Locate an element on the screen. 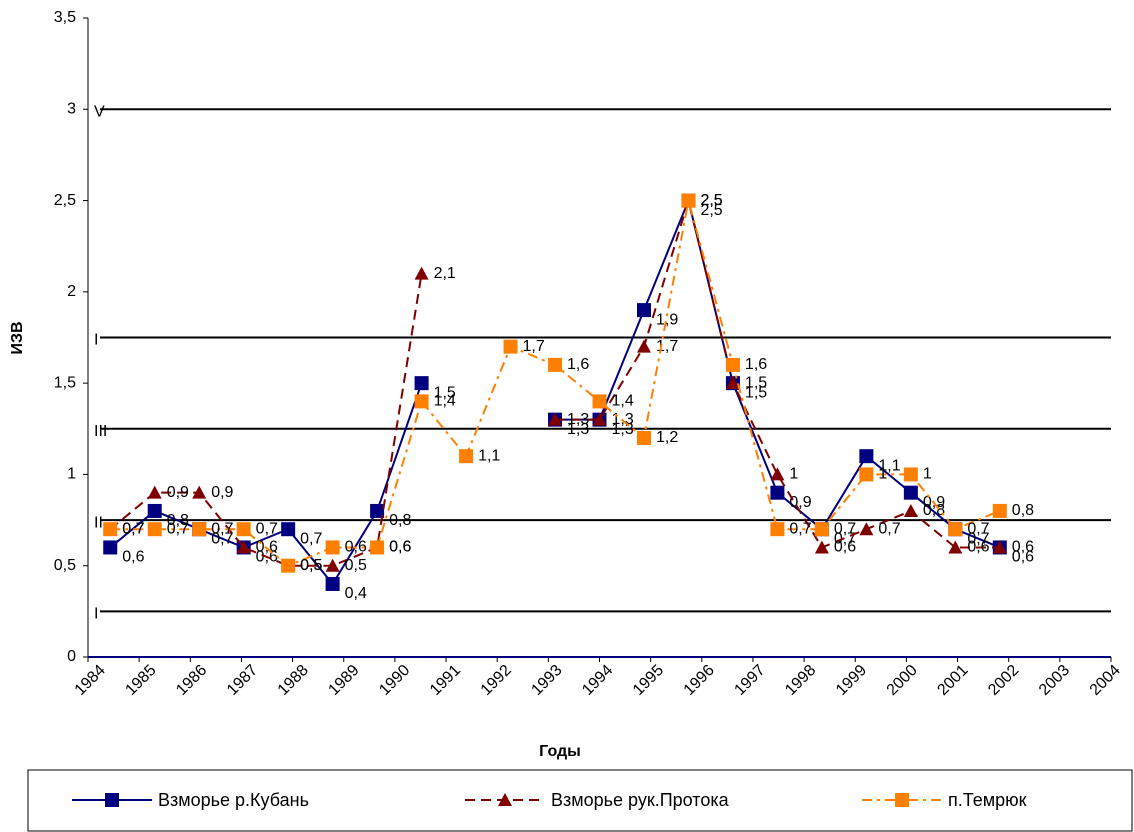 This screenshot has width=1134, height=832. x-tick-label: 1997 is located at coordinates (749, 680).